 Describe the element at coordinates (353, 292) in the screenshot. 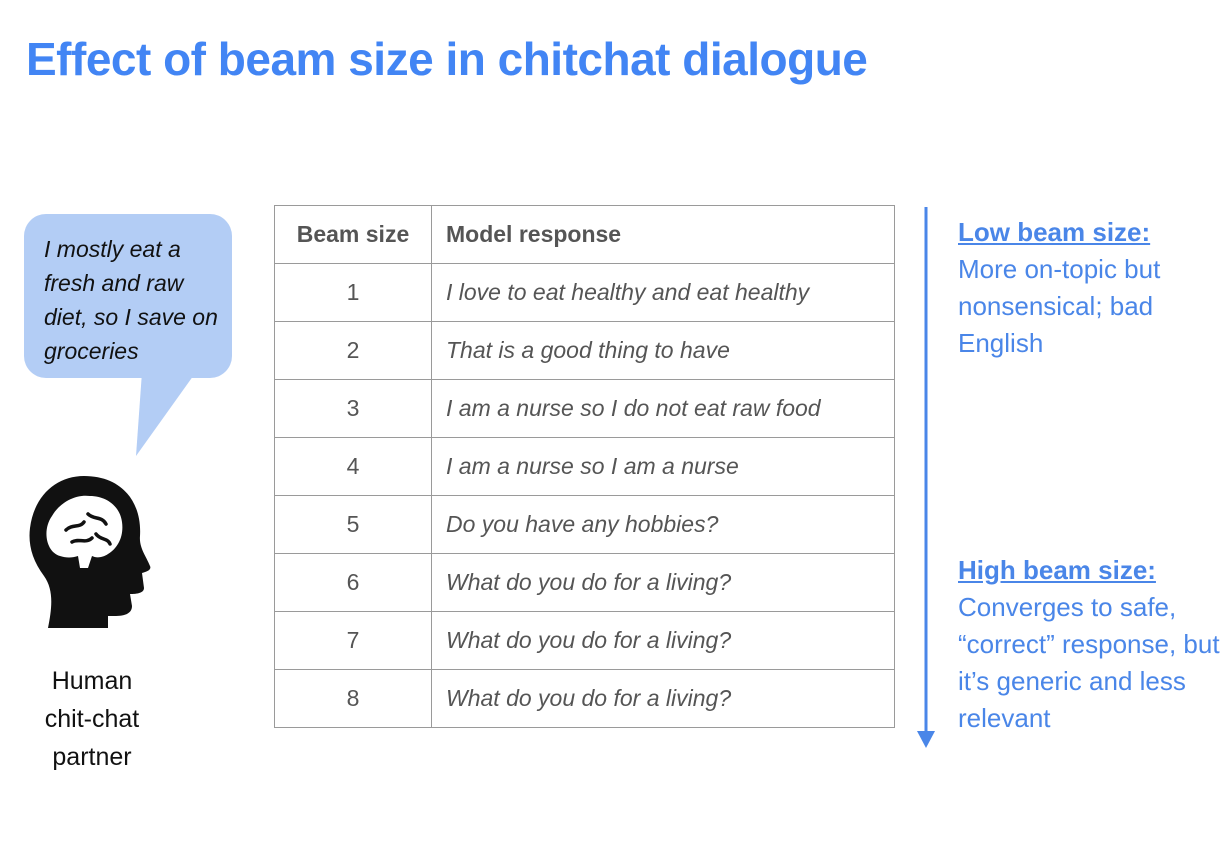

I see `beam-size-cell: 1` at that location.